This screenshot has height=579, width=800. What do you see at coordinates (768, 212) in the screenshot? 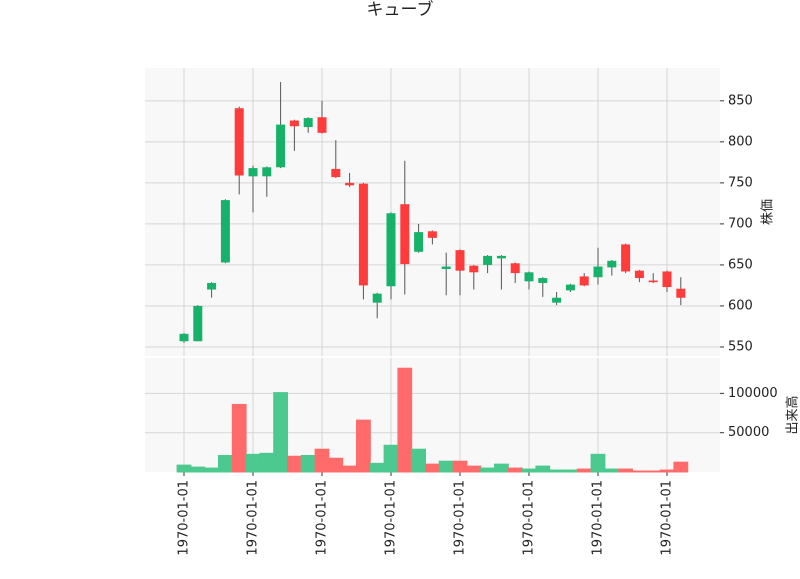
I see `y-axis-label: 株価` at bounding box center [768, 212].